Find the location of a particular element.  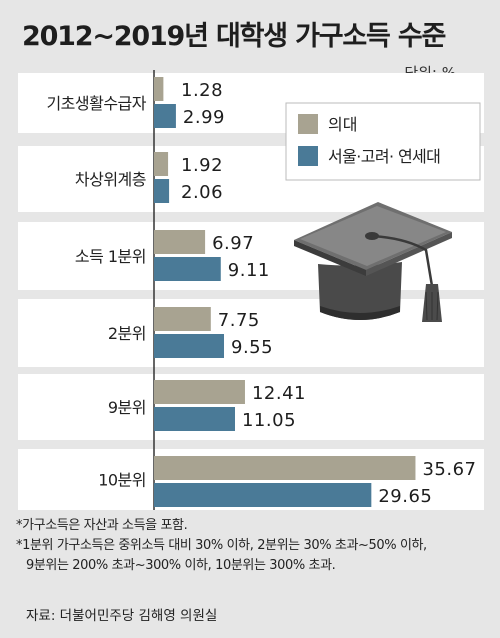

value-label: 9.55 is located at coordinates (252, 347).